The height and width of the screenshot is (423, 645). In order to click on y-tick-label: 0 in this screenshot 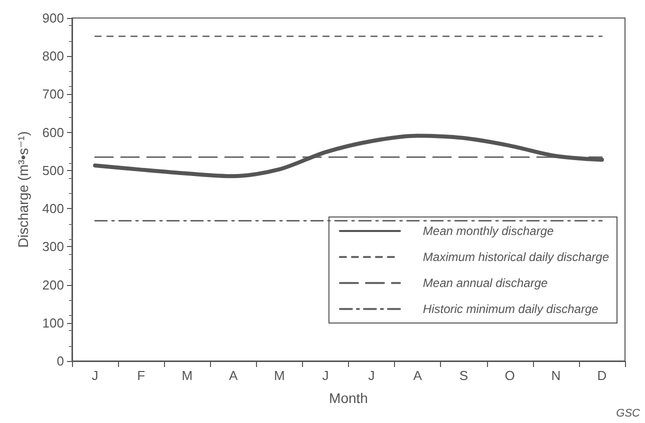, I will do `click(60, 361)`.